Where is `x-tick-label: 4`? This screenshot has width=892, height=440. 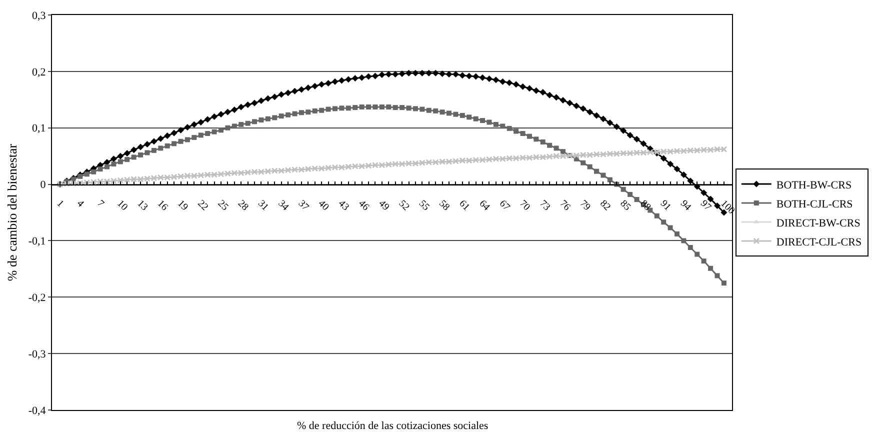 x-tick-label: 4 is located at coordinates (80, 204).